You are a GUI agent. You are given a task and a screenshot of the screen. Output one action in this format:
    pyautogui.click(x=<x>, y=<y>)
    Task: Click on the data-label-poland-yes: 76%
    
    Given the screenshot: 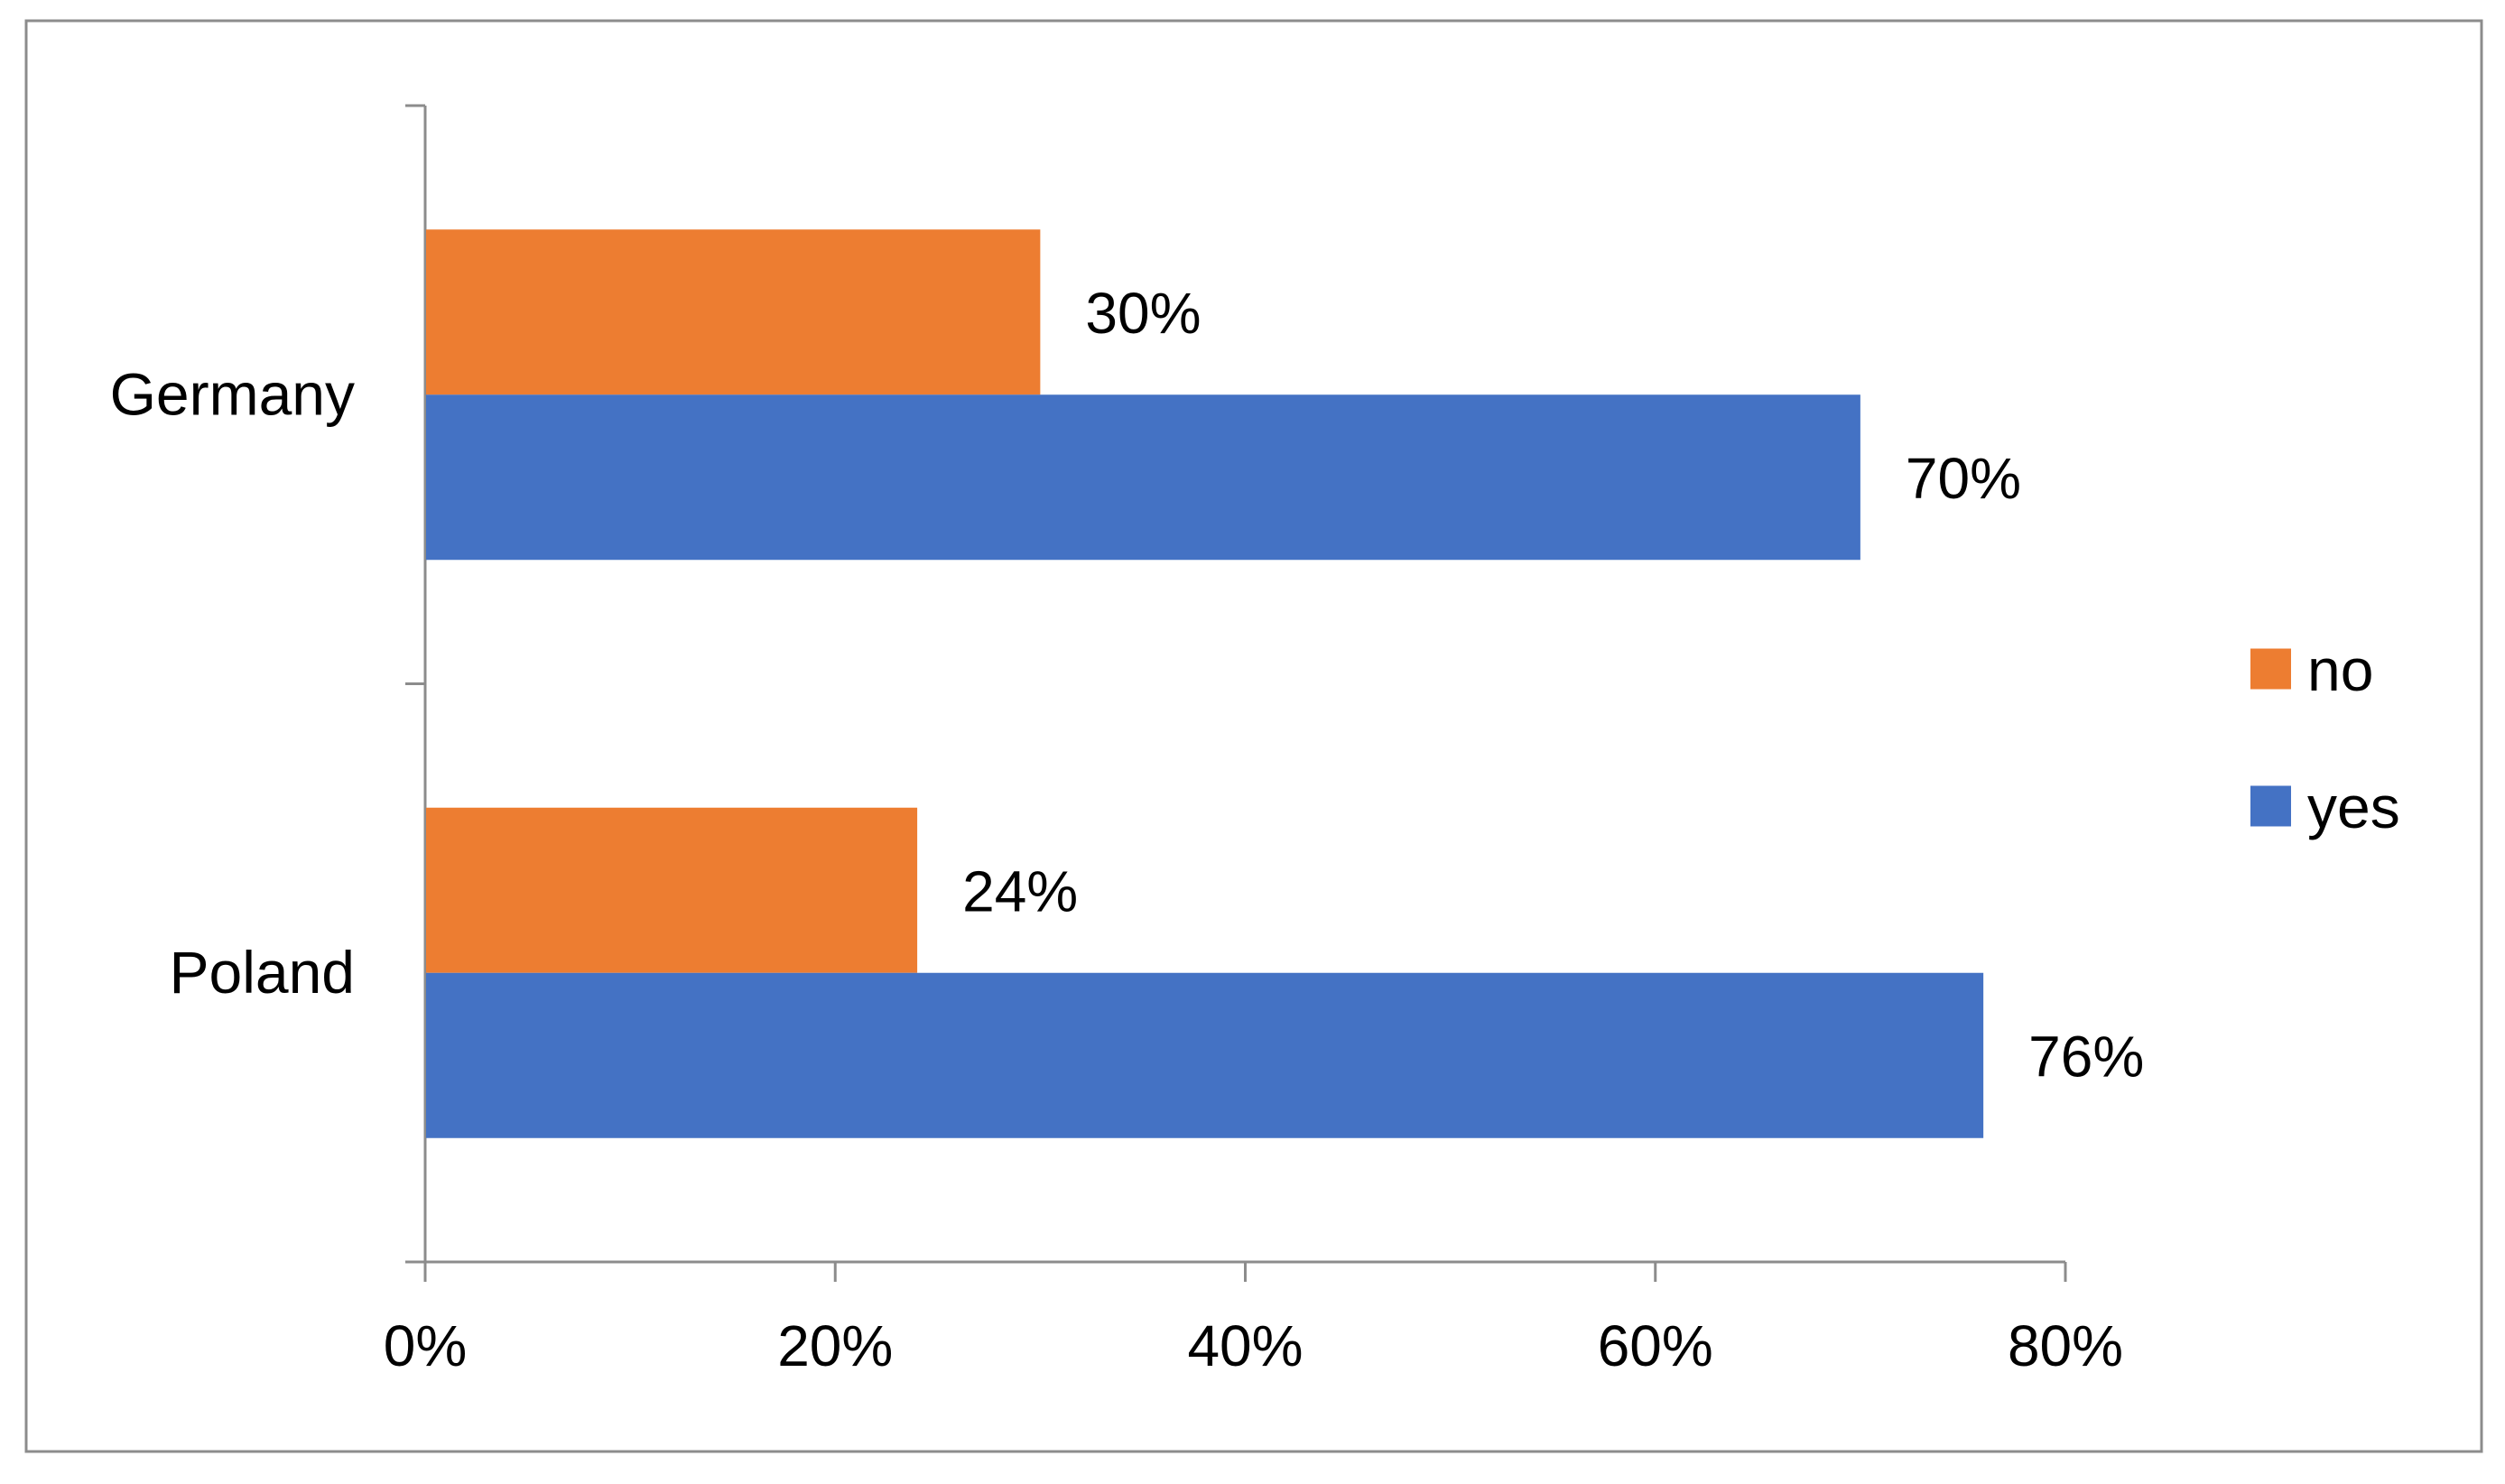 What is the action you would take?
    pyautogui.click(x=2086, y=1056)
    